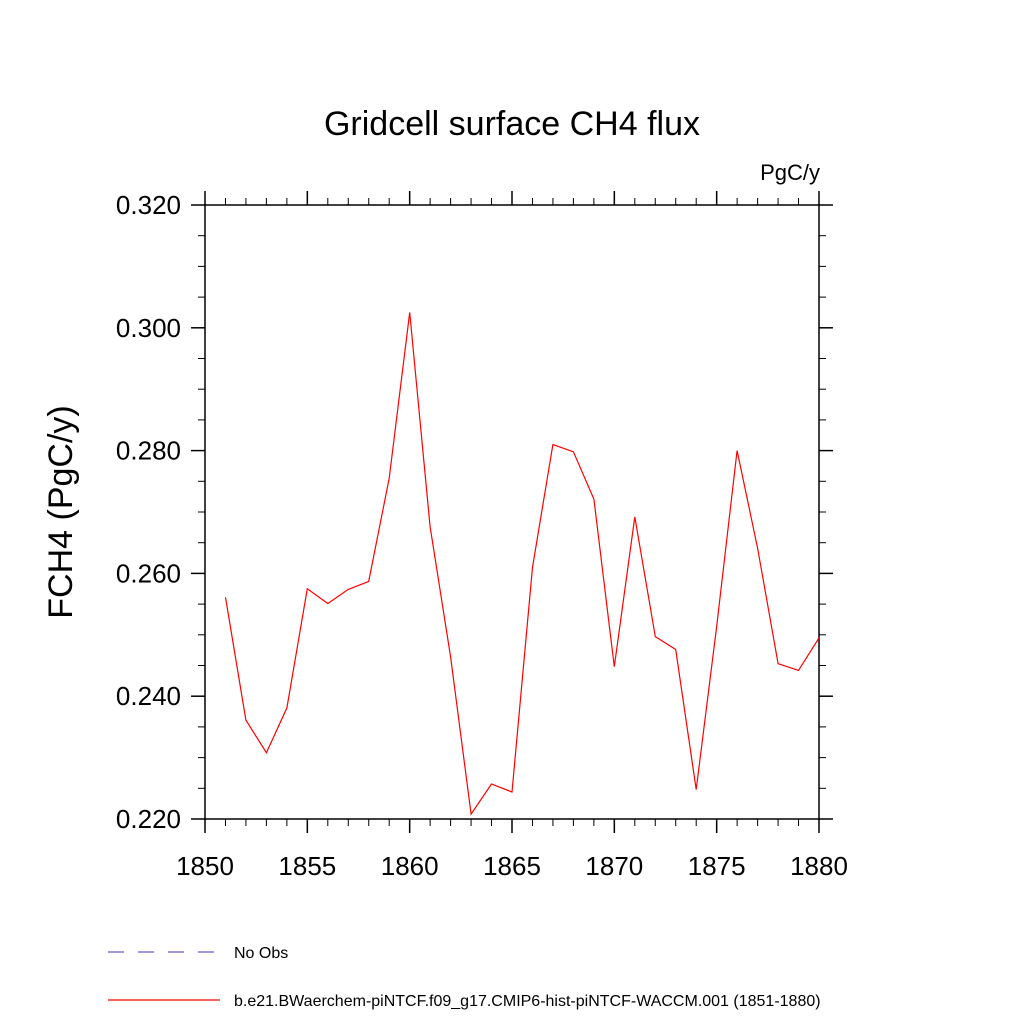 The width and height of the screenshot is (1024, 1024). Describe the element at coordinates (410, 866) in the screenshot. I see `x-tick-label: 1860` at that location.